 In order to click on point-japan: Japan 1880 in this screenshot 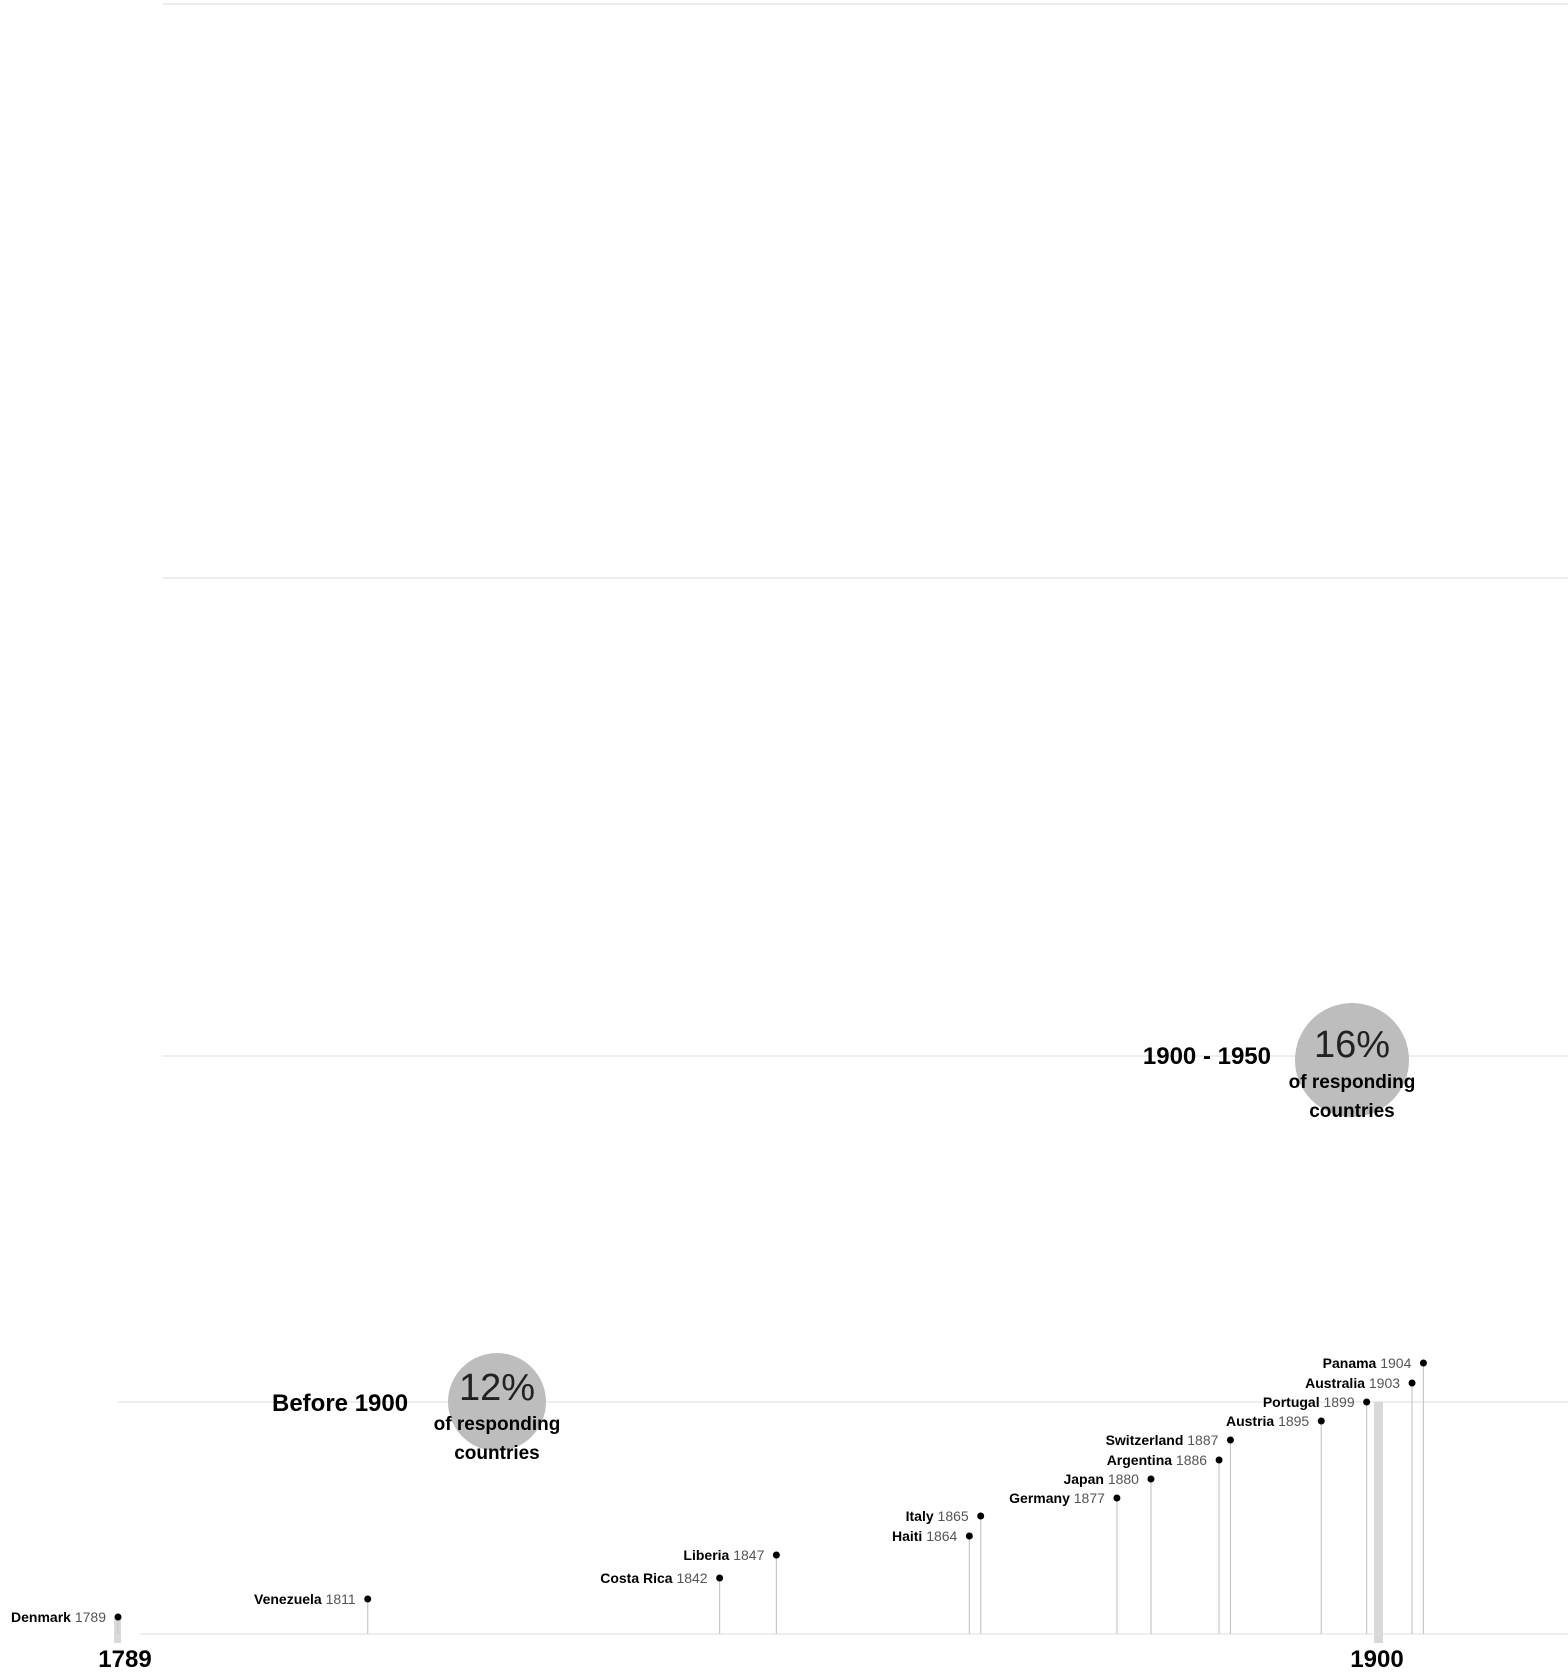, I will do `click(1109, 1552)`.